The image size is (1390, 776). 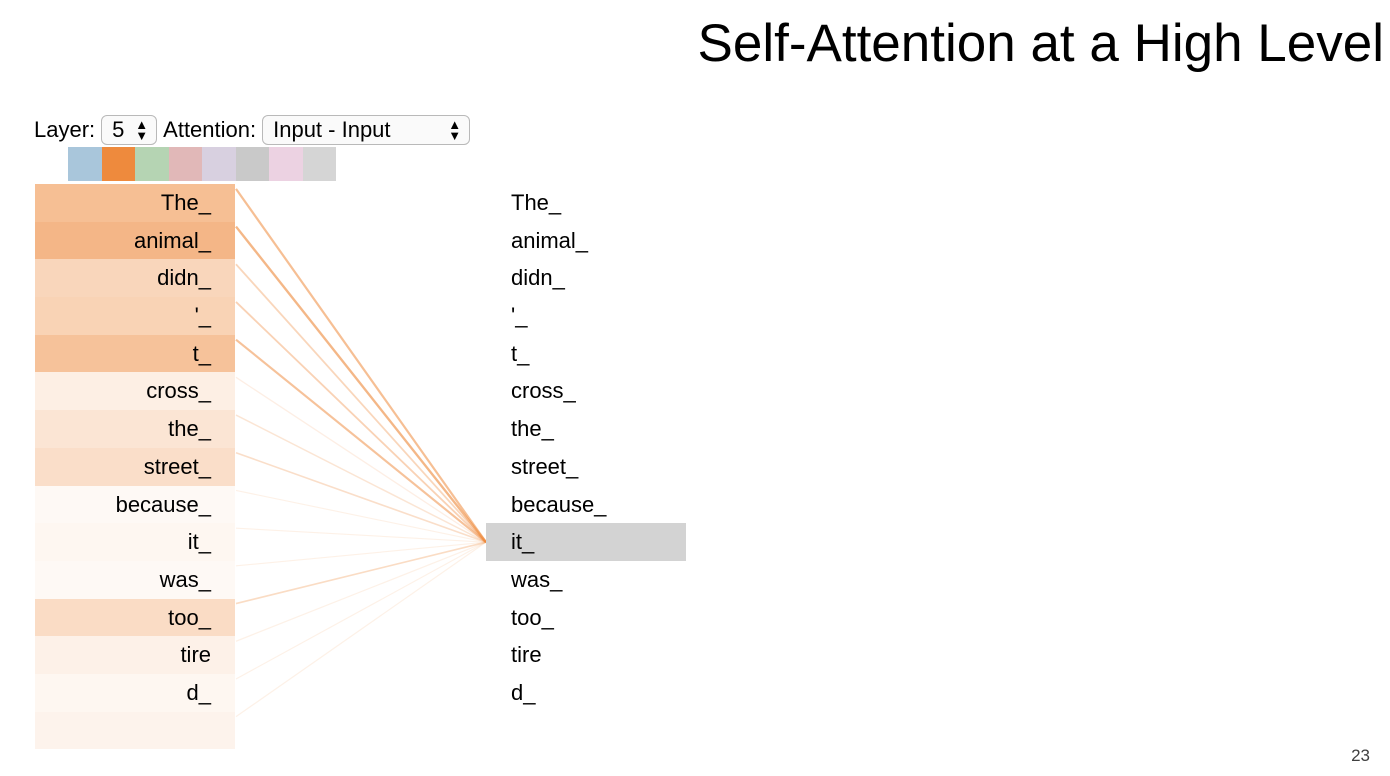 I want to click on right-token: because_, so click(x=559, y=504).